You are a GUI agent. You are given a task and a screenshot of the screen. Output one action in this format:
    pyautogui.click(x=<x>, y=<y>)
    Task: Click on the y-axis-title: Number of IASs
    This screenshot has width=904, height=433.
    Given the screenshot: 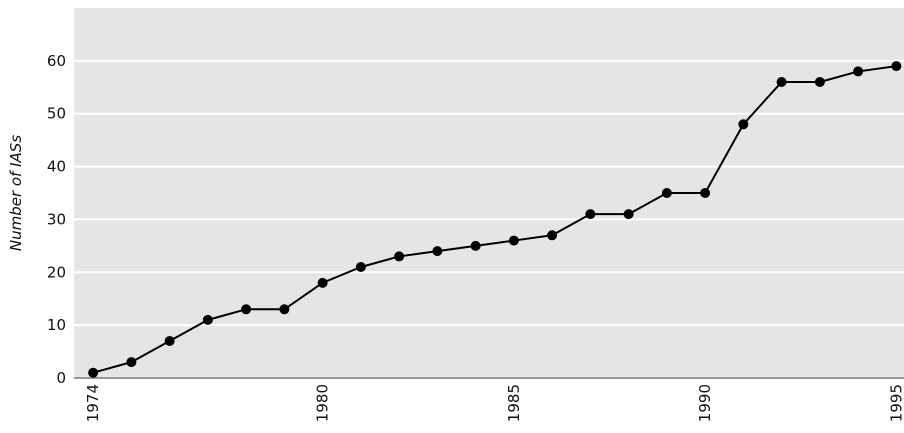 What is the action you would take?
    pyautogui.click(x=16, y=193)
    